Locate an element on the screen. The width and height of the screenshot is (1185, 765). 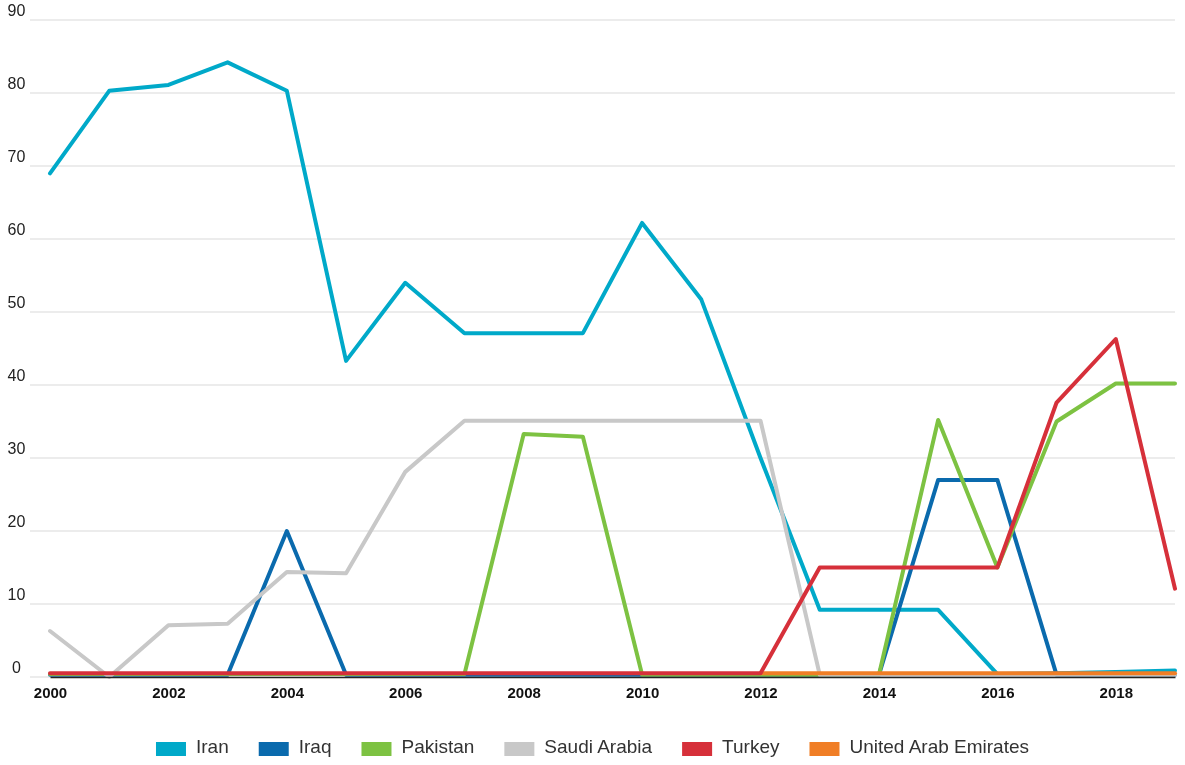
y-tick-label: 20 is located at coordinates (16, 521).